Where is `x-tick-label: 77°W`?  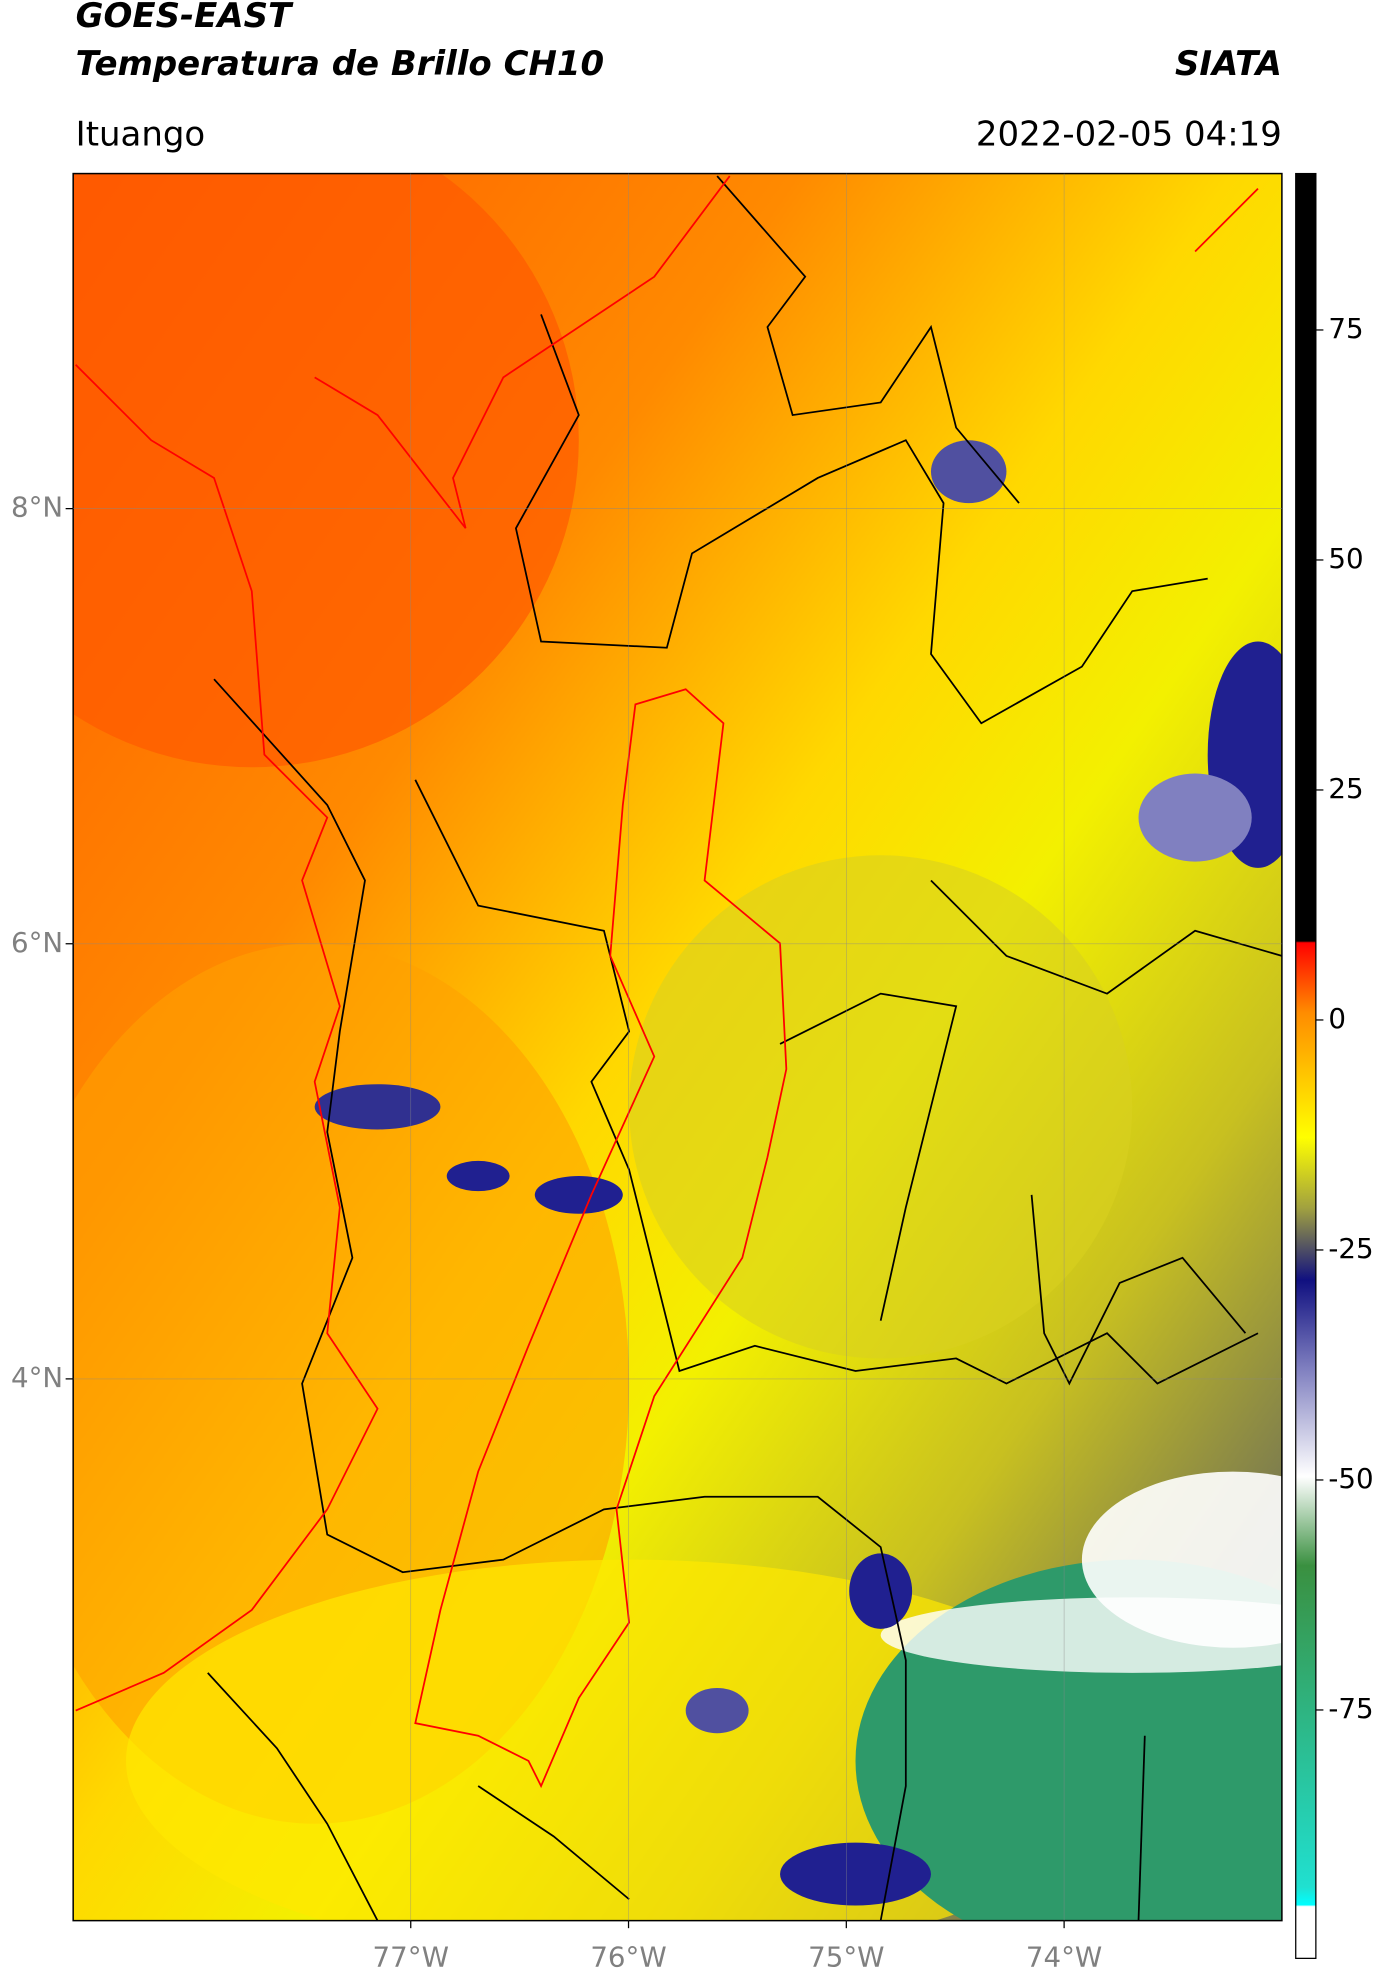
x-tick-label: 77°W is located at coordinates (411, 1956).